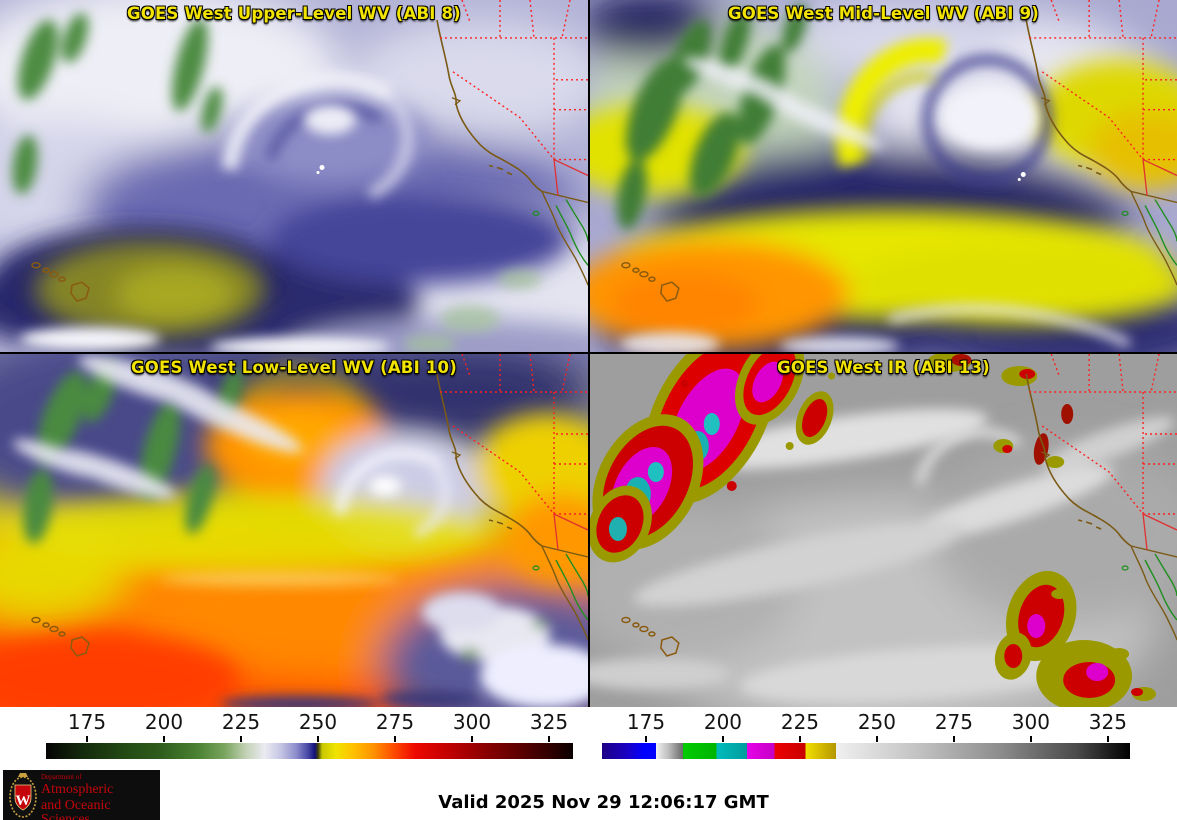 This screenshot has height=820, width=1177. Describe the element at coordinates (603, 802) in the screenshot. I see `valid-timestamp: Valid 2025 Nov 29 12:06:17 GMT` at that location.